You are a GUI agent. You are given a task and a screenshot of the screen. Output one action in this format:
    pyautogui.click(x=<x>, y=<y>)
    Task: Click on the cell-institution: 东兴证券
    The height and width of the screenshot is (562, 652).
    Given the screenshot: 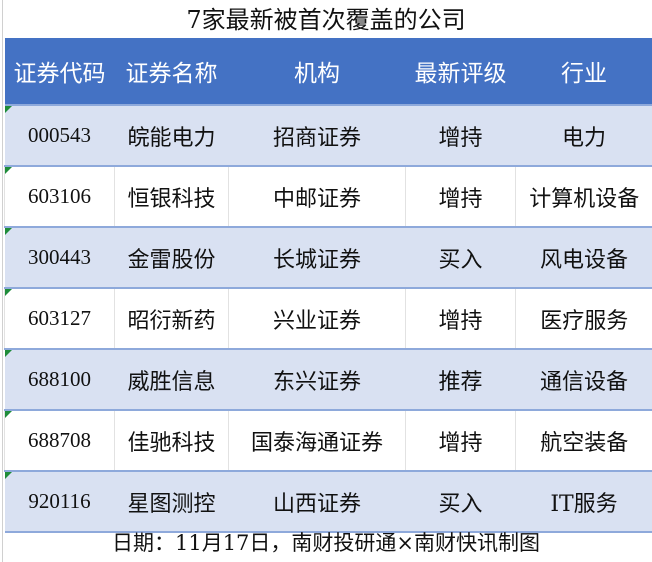 What is the action you would take?
    pyautogui.click(x=317, y=379)
    